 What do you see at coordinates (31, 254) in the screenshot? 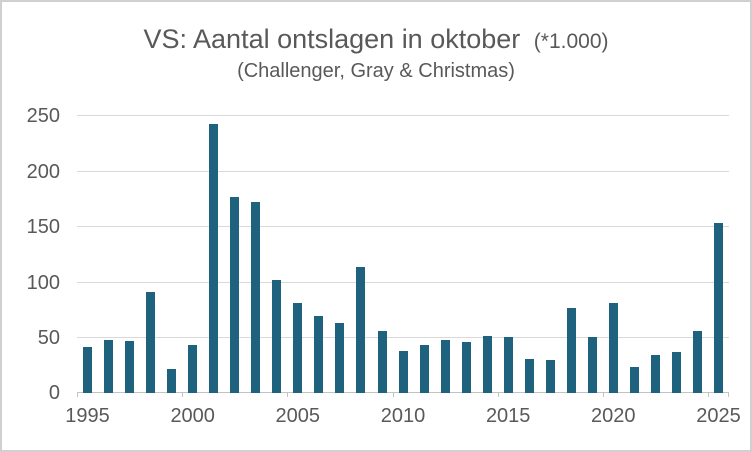
I see `y-axis-labels: 0 50 100 150 200 250` at bounding box center [31, 254].